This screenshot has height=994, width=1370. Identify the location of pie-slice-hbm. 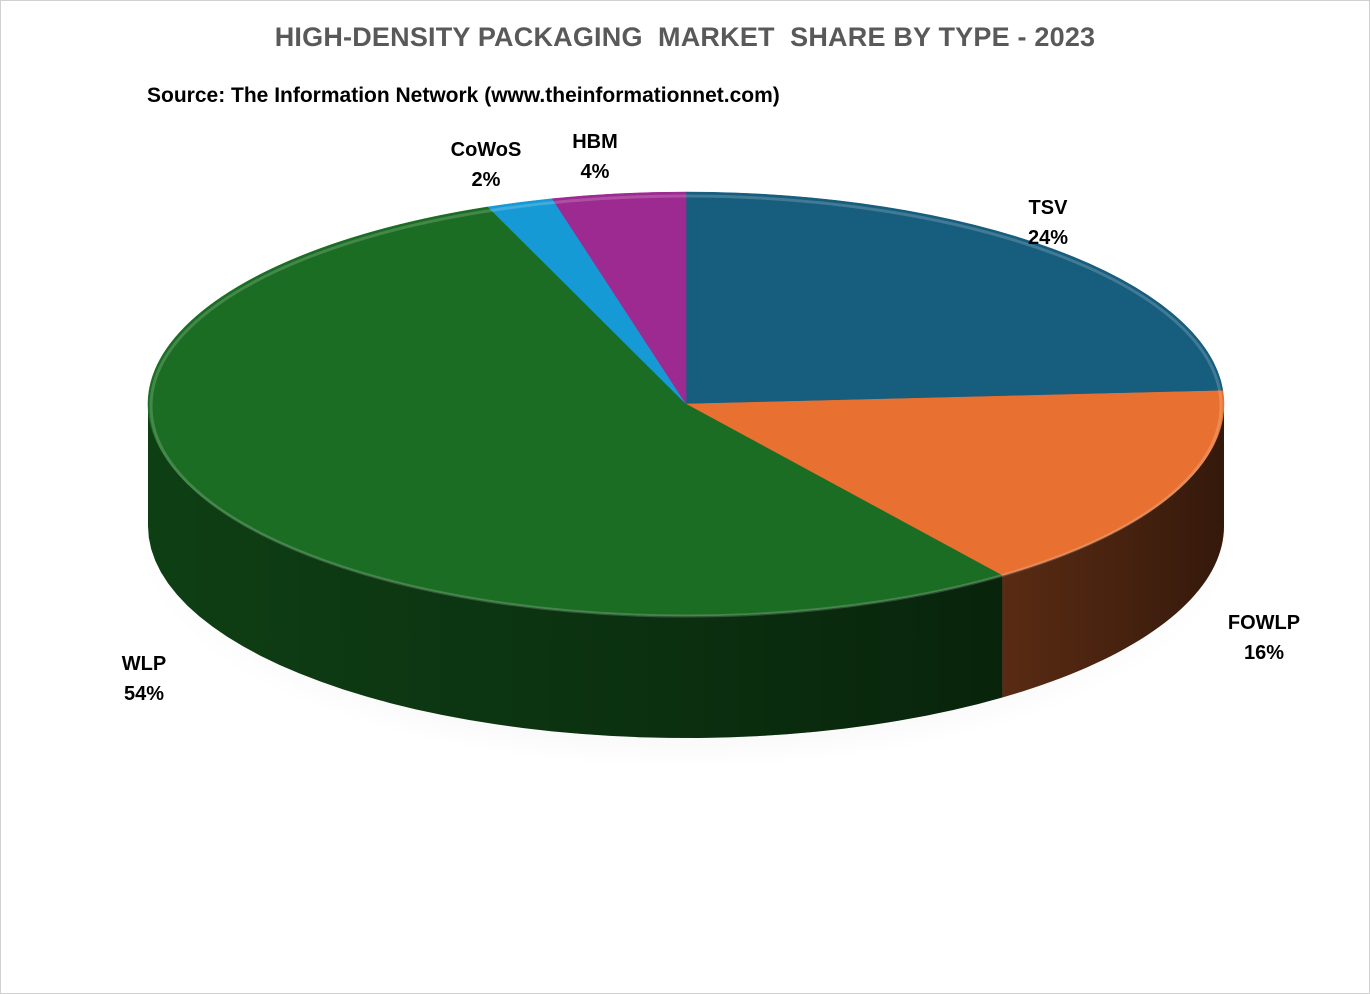
(619, 298).